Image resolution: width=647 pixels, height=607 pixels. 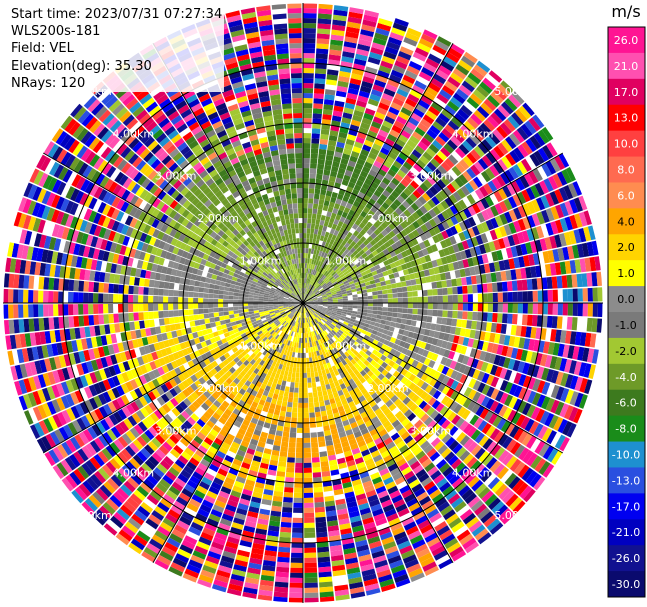 What do you see at coordinates (134, 133) in the screenshot?
I see `ring-label-4-315: 4.00km` at bounding box center [134, 133].